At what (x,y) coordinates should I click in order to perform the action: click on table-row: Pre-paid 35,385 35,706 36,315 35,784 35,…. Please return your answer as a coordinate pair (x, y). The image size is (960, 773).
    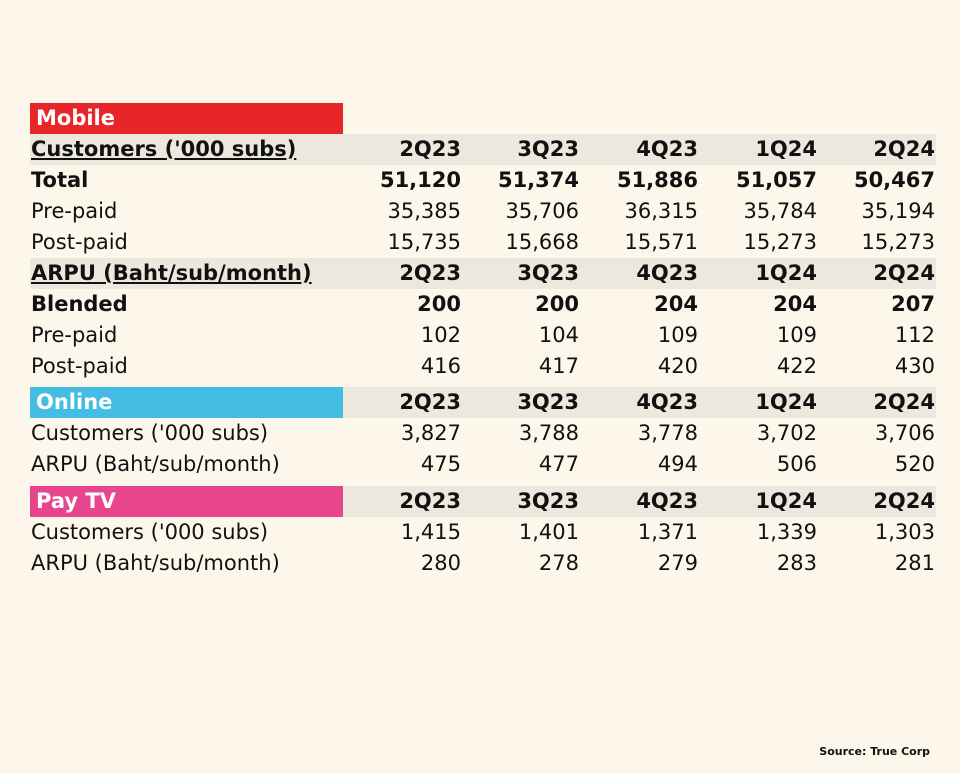
    Looking at the image, I should click on (480, 211).